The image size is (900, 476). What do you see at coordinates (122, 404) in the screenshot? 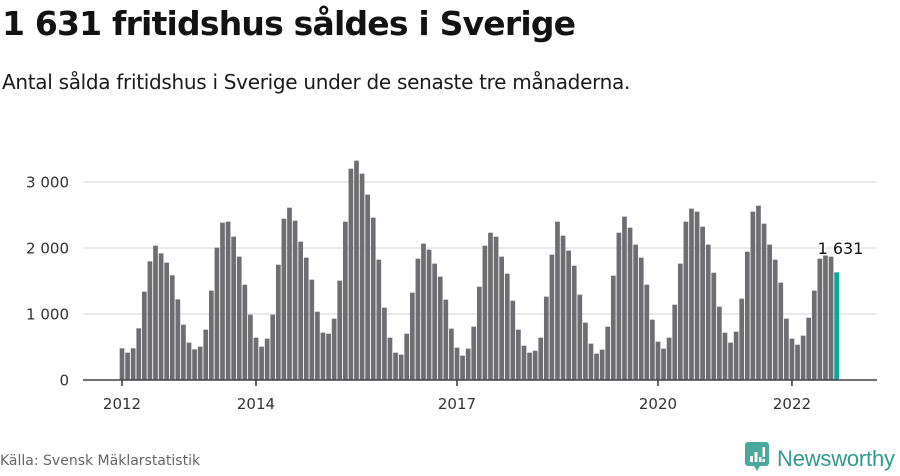
I see `x-tick-label: 2012` at bounding box center [122, 404].